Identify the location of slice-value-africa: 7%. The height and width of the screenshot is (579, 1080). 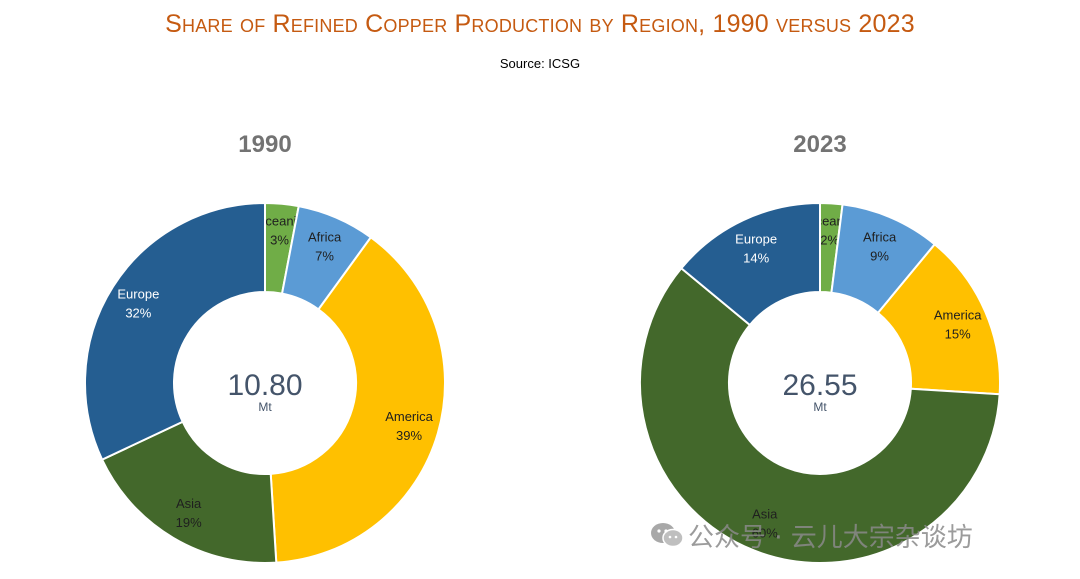
(324, 255).